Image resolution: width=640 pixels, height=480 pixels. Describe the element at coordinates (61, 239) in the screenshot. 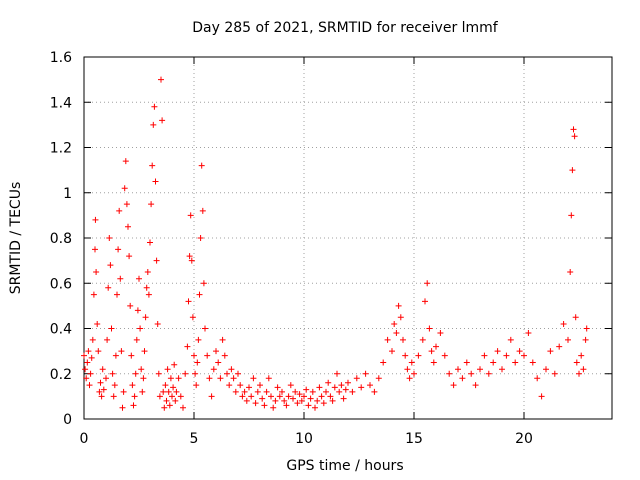

I see `y-tick-label: 0.8` at that location.